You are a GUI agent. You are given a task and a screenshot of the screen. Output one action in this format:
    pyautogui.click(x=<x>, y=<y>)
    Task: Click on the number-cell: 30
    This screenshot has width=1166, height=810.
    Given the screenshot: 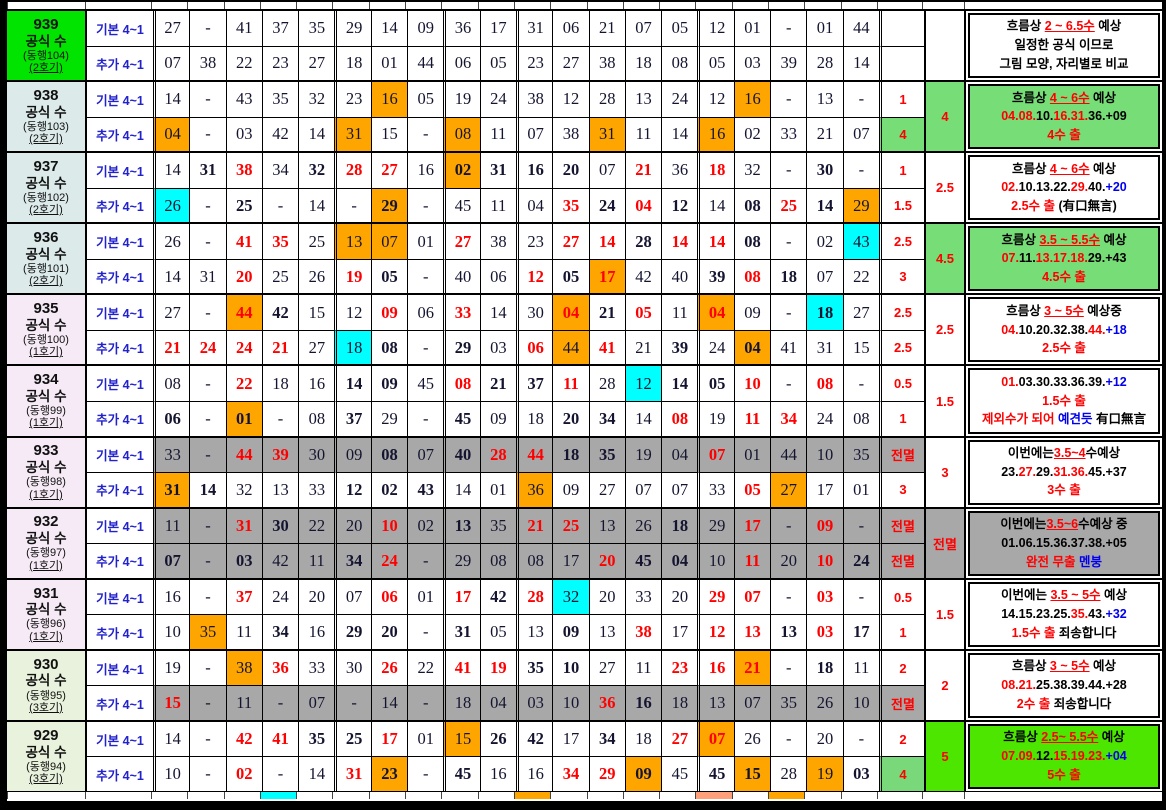 What is the action you would take?
    pyautogui.click(x=352, y=668)
    